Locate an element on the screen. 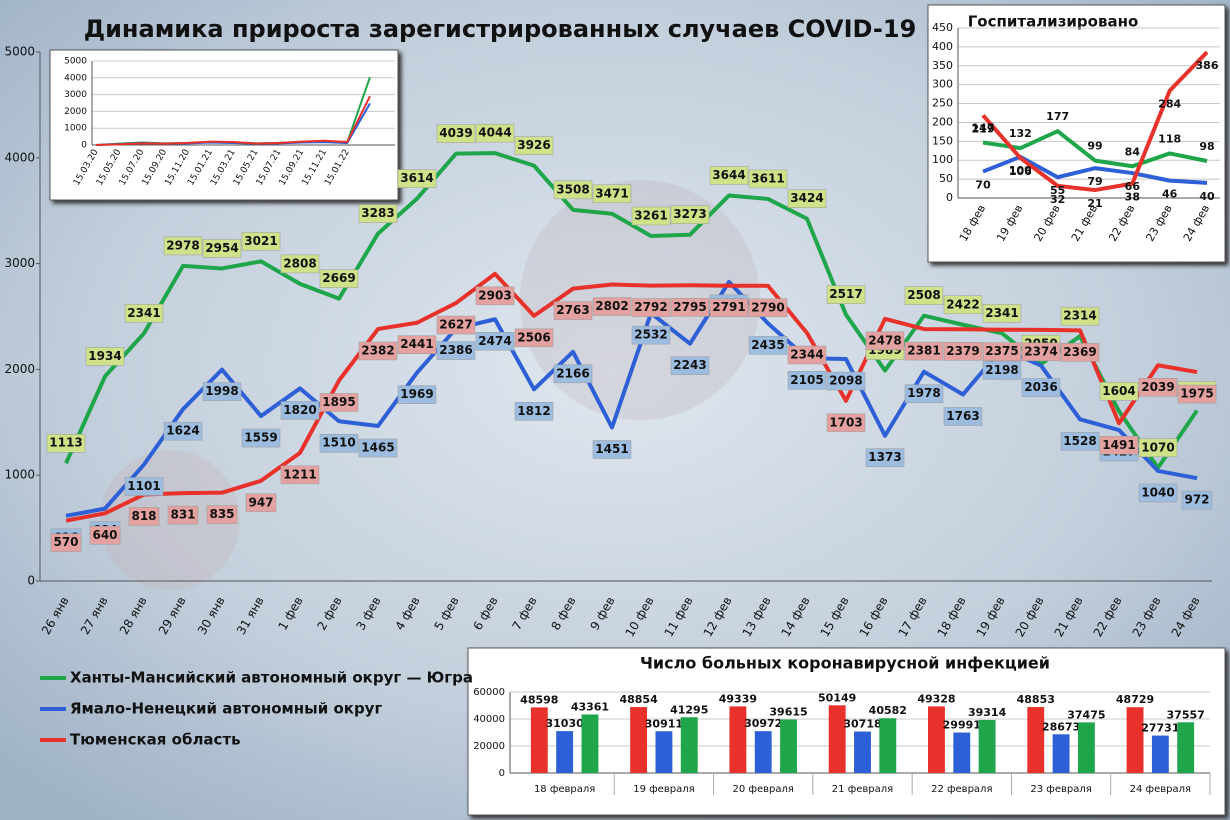  y-tick-label: 300 is located at coordinates (942, 84).